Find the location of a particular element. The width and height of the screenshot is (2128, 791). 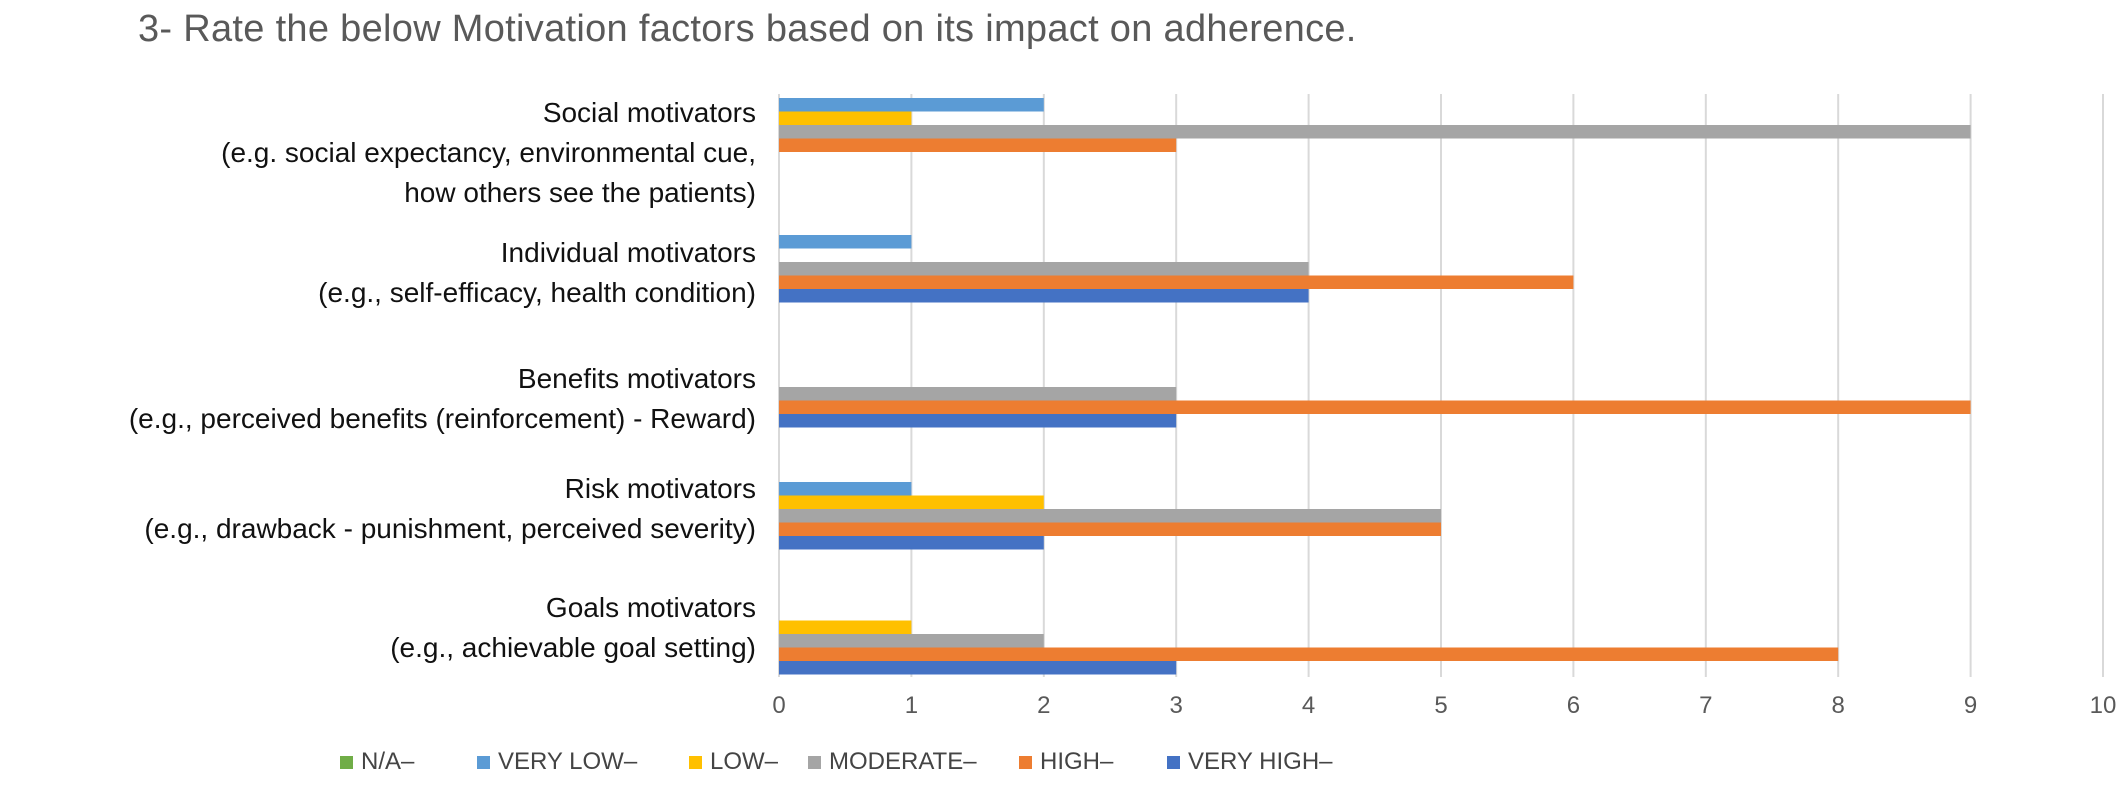

x-tick-labels: 0 1 2 3 4 5 6 7 8 9 10 is located at coordinates (1444, 705).